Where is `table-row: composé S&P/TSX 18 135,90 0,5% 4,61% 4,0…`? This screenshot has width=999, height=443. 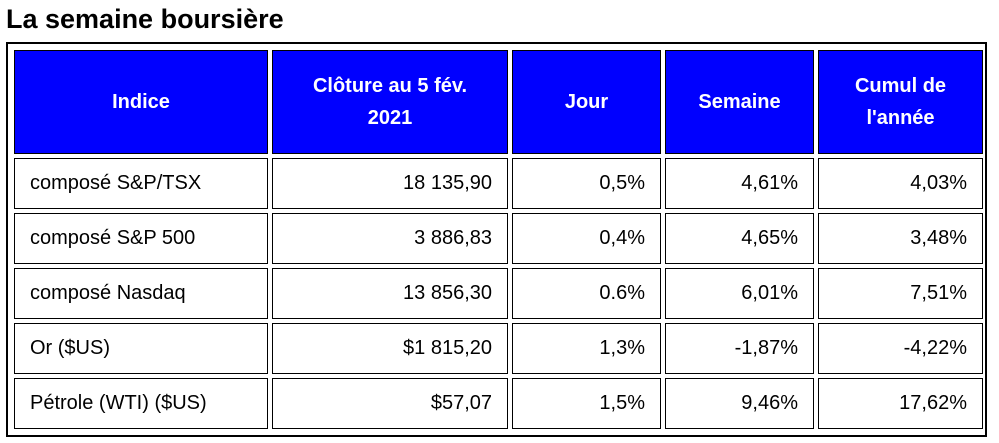
table-row: composé S&P/TSX 18 135,90 0,5% 4,61% 4,0… is located at coordinates (498, 183).